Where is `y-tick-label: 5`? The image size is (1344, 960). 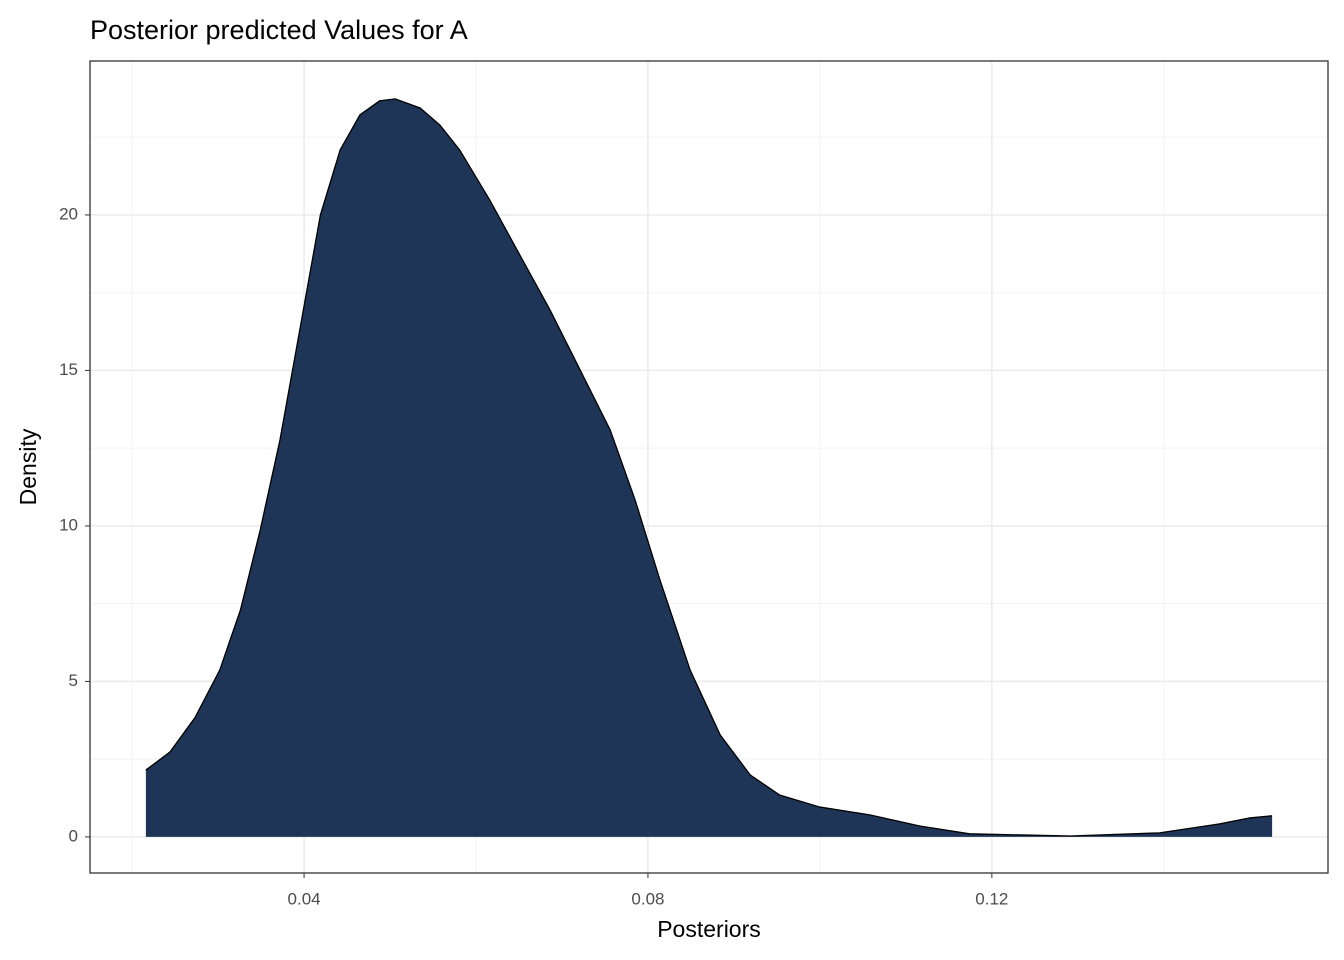
y-tick-label: 5 is located at coordinates (73, 680).